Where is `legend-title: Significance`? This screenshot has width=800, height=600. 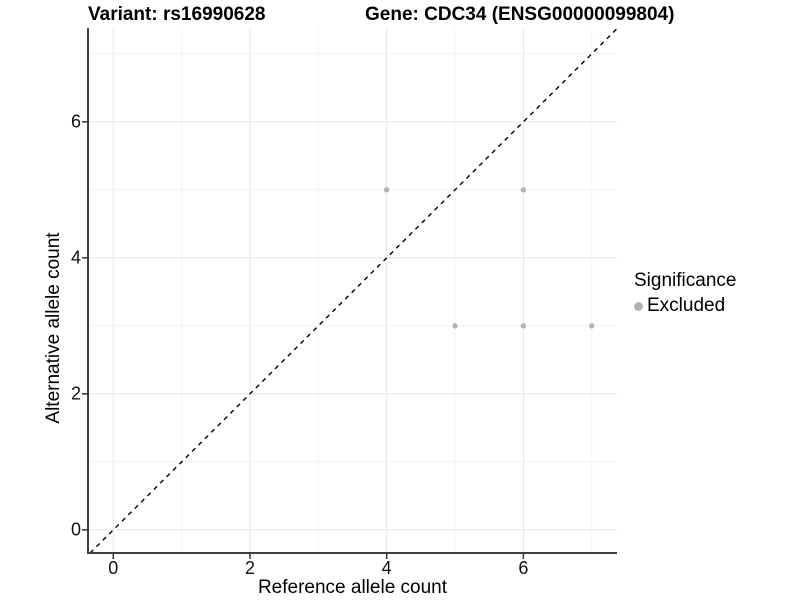
legend-title: Significance is located at coordinates (685, 280).